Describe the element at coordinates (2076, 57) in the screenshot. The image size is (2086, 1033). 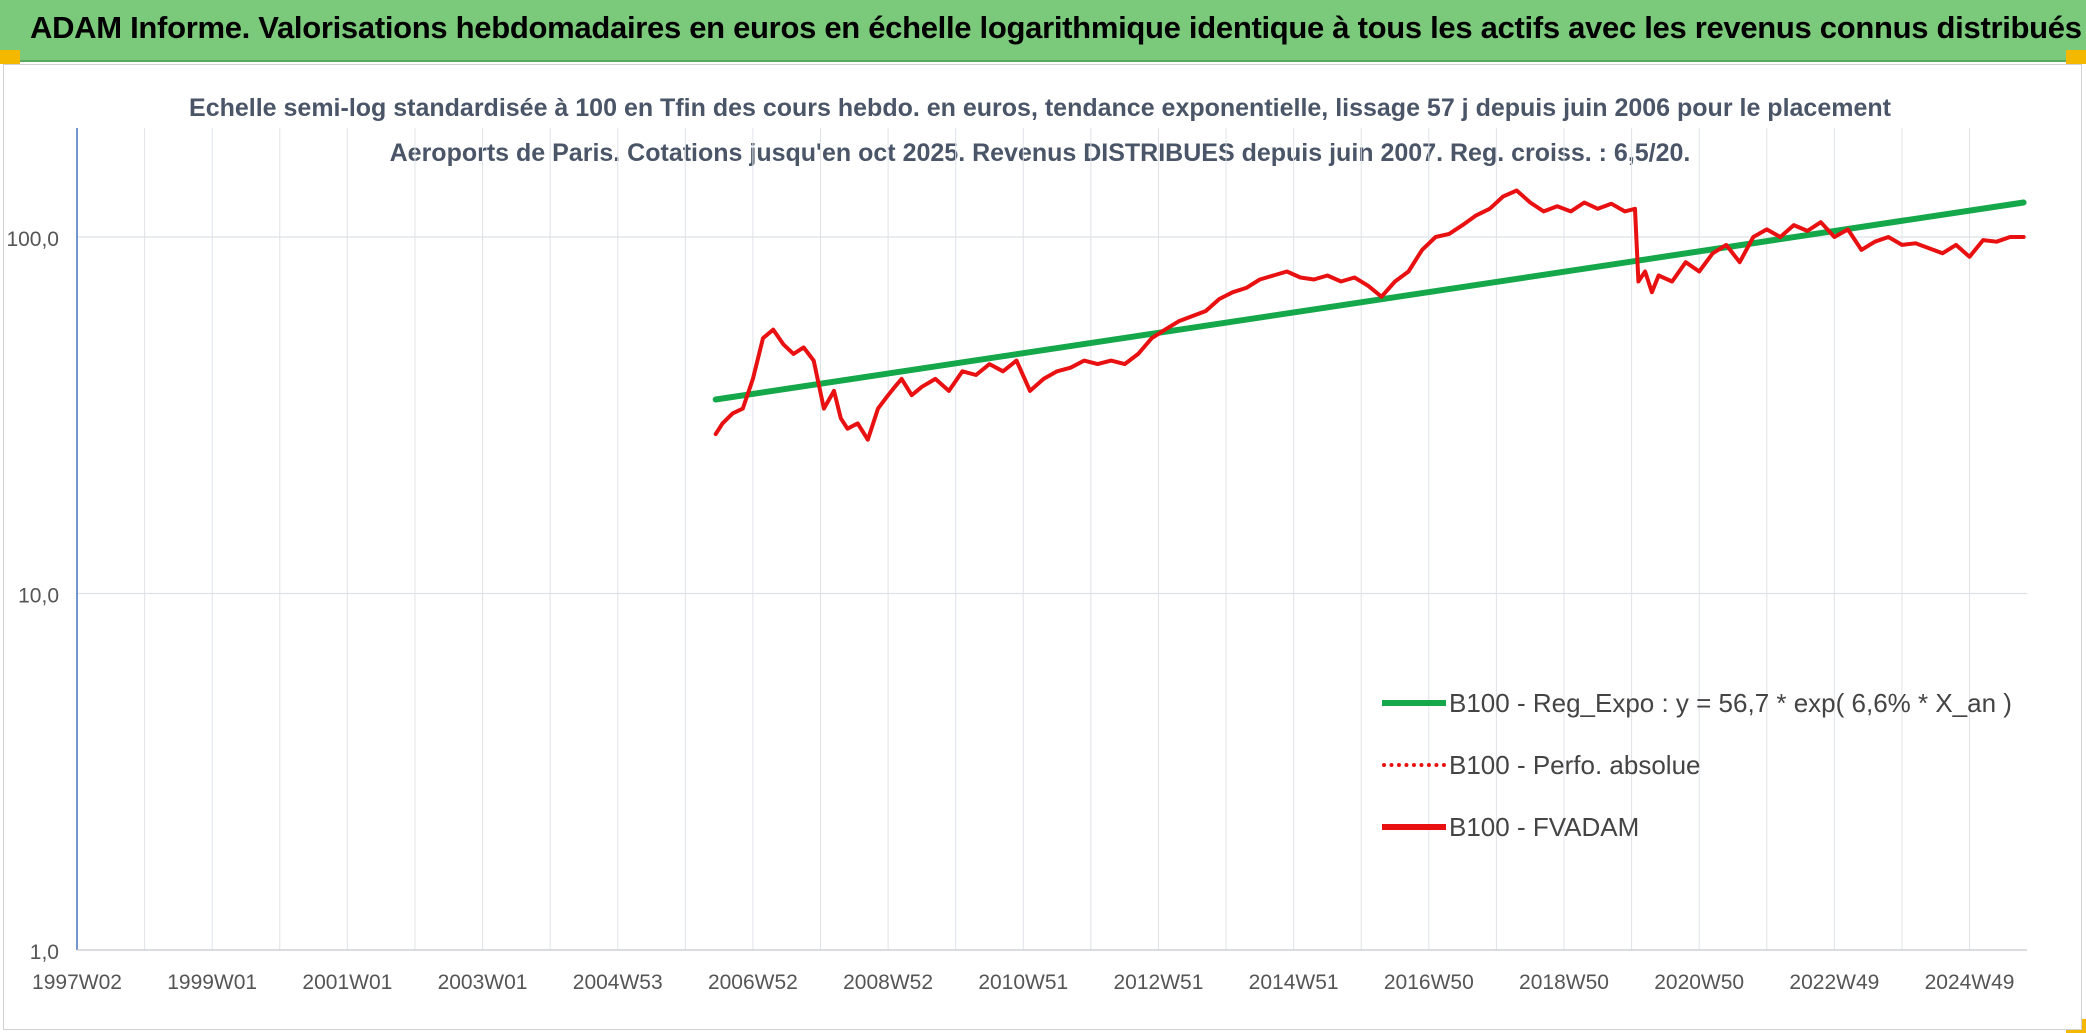
I see `corner-marker-right` at that location.